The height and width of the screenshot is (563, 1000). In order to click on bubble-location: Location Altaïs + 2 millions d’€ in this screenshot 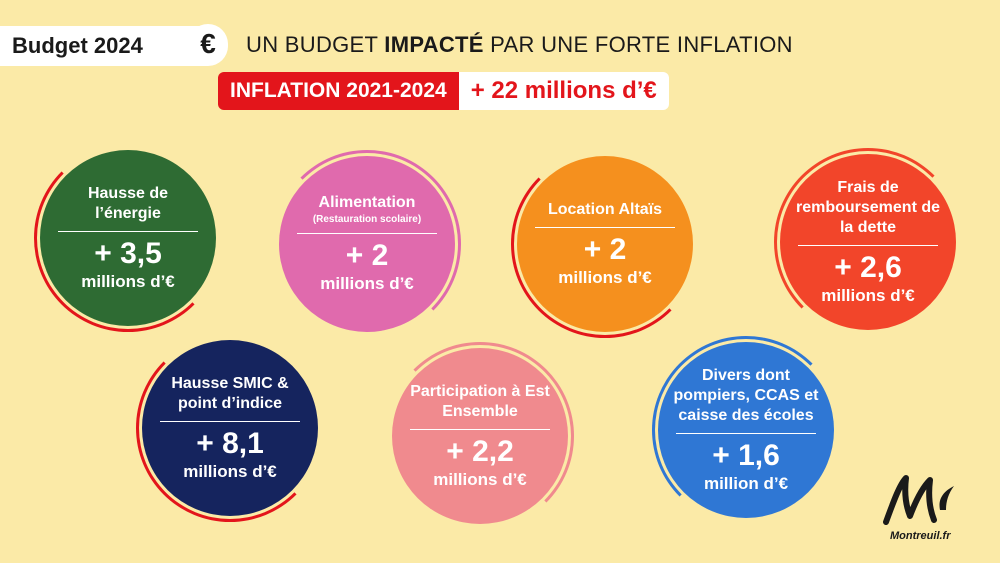, I will do `click(605, 244)`.